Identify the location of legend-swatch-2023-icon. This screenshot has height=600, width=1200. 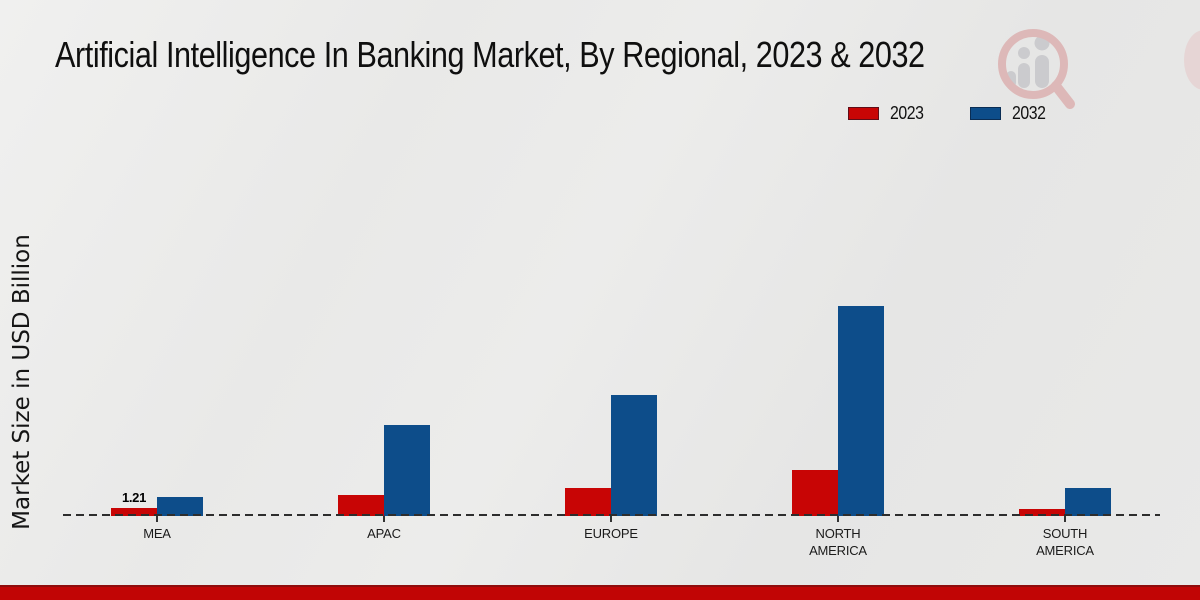
(863, 113).